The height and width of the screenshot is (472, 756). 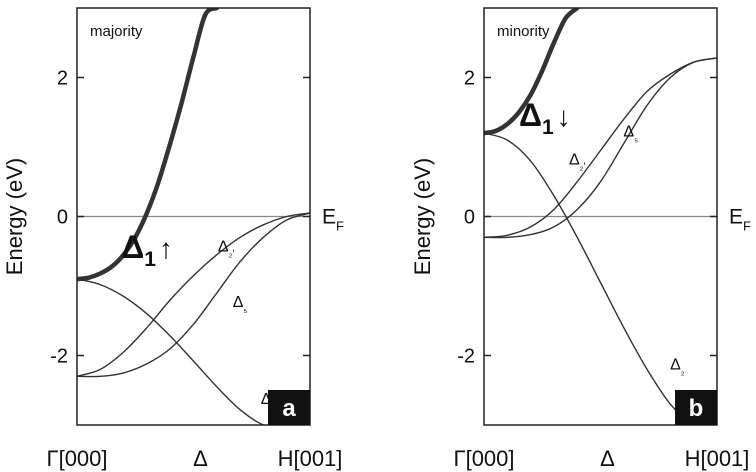 I want to click on spin-band-label: Δ1 ↑, so click(x=147, y=250).